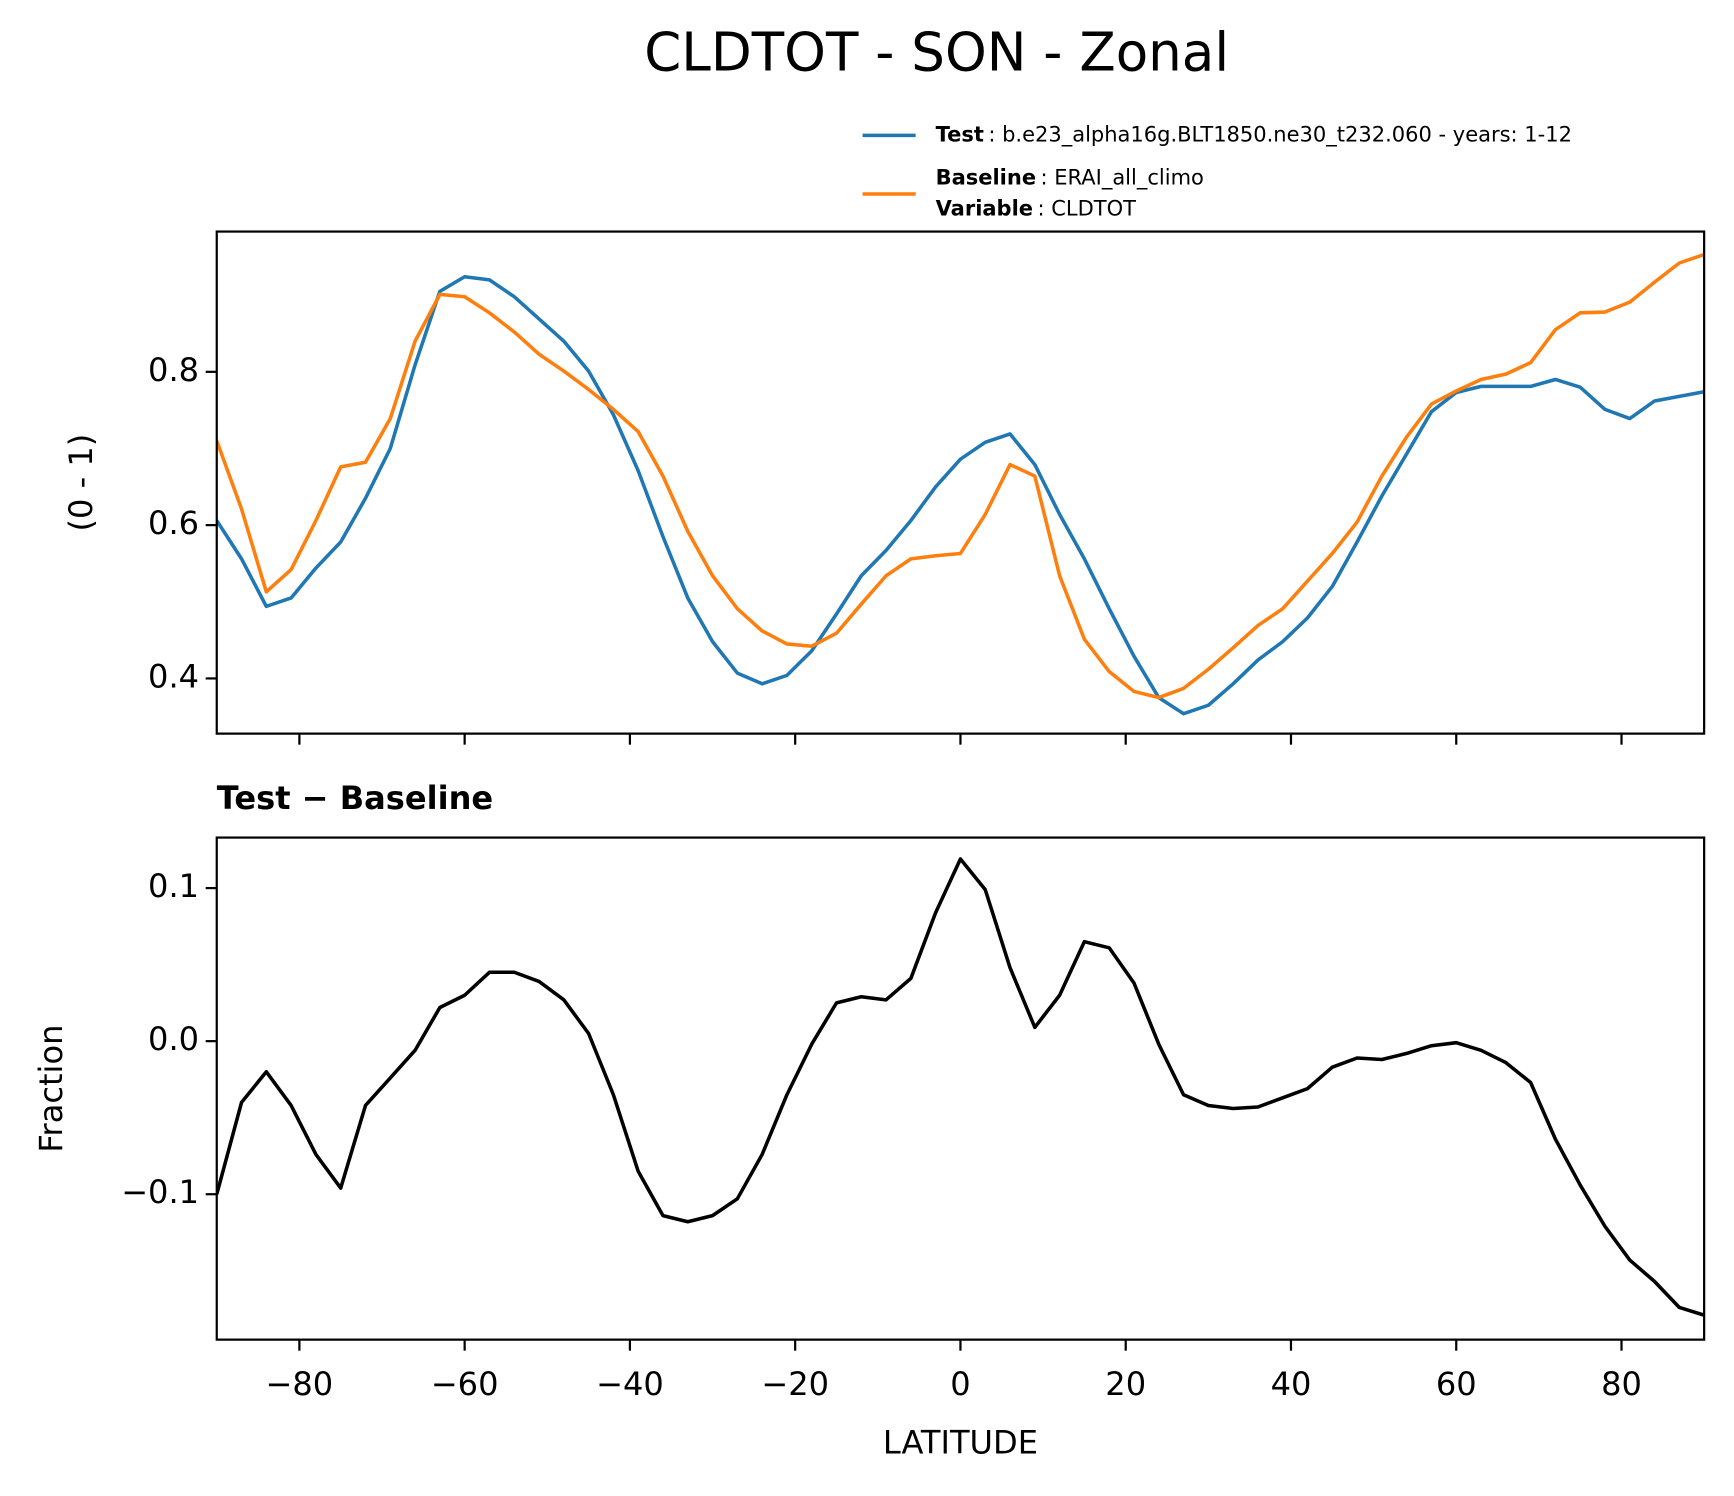 The height and width of the screenshot is (1496, 1734). I want to click on x-tick-label: 0, so click(960, 1384).